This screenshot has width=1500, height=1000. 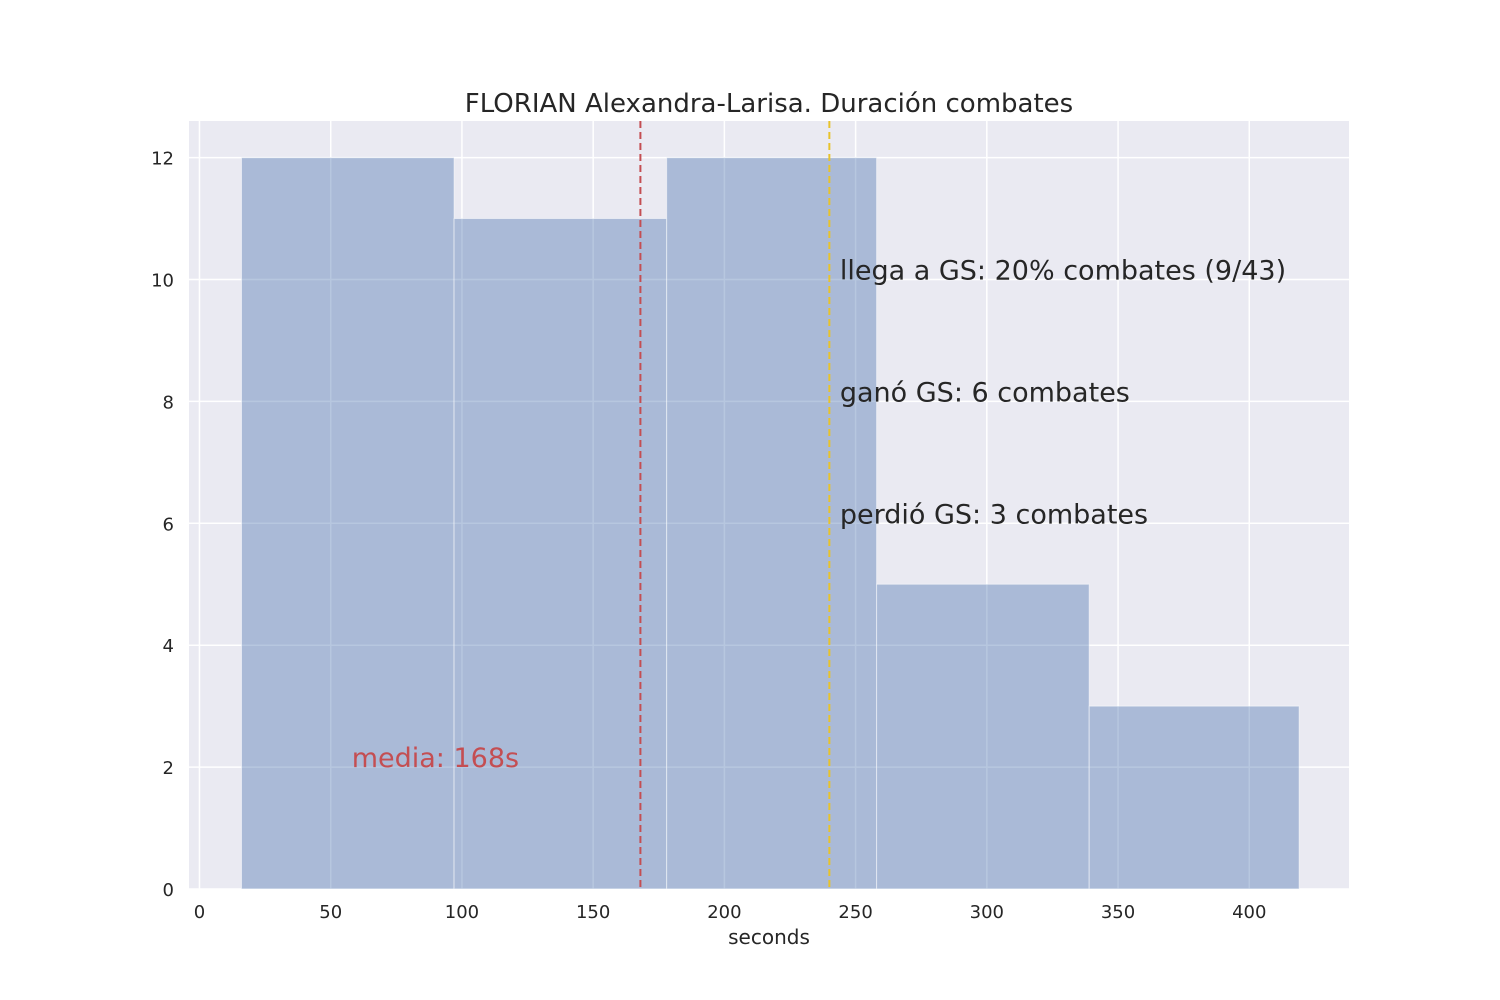 I want to click on x-tick-label: 200, so click(x=724, y=912).